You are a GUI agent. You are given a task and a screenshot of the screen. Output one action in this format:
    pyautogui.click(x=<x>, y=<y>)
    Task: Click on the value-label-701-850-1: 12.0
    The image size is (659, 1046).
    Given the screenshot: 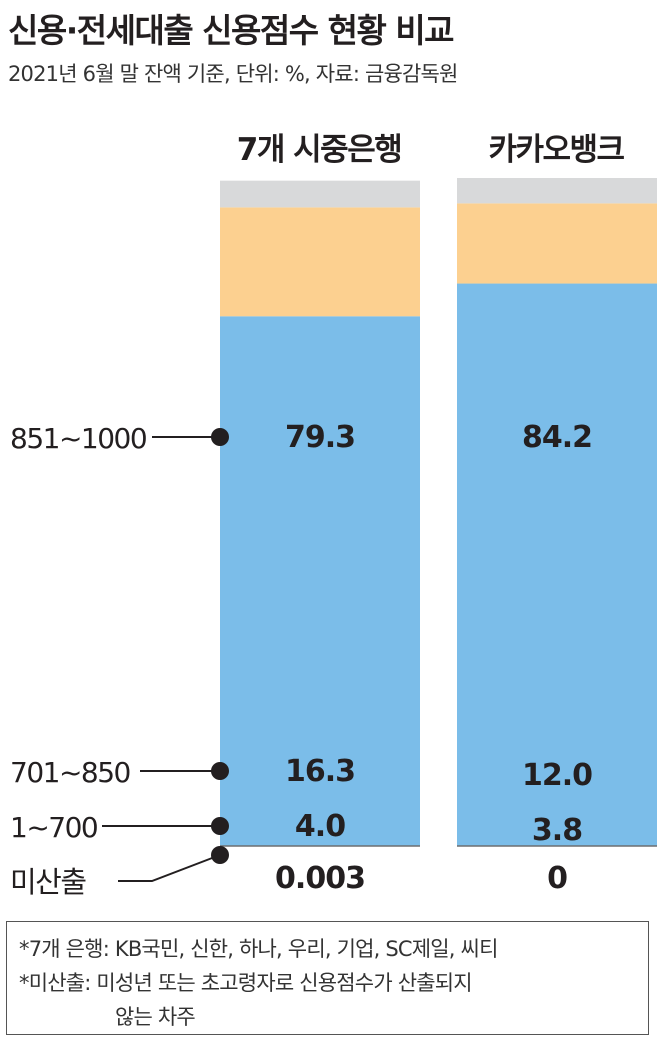 What is the action you would take?
    pyautogui.click(x=557, y=775)
    